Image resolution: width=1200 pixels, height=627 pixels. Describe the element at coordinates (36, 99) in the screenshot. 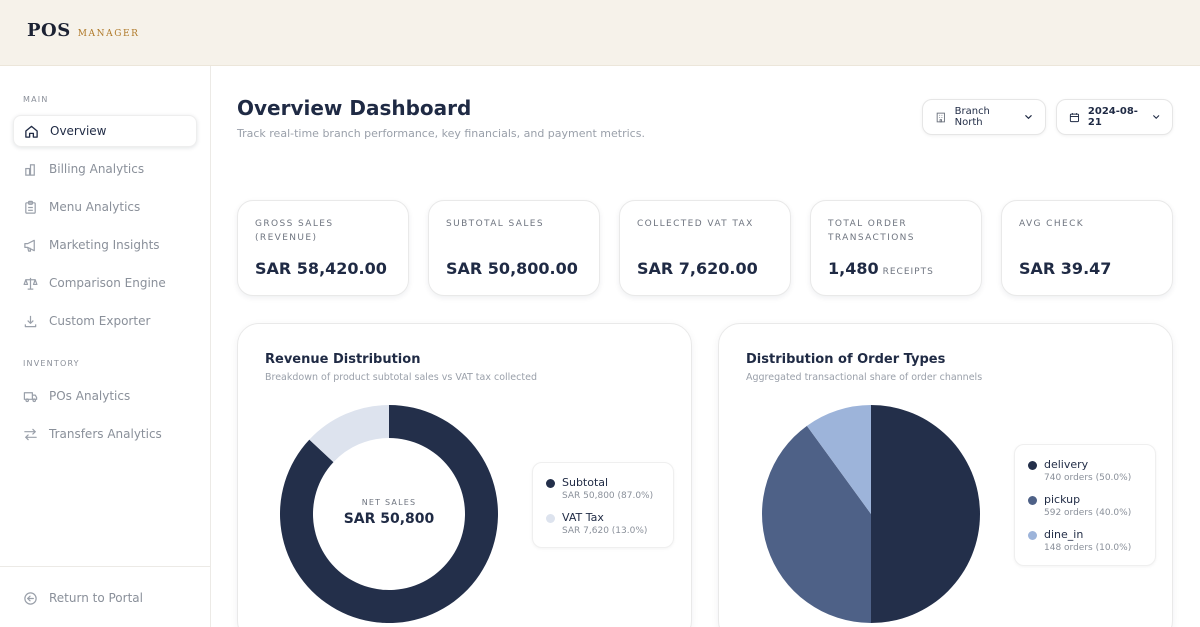

I see `section-label-main: MAIN` at that location.